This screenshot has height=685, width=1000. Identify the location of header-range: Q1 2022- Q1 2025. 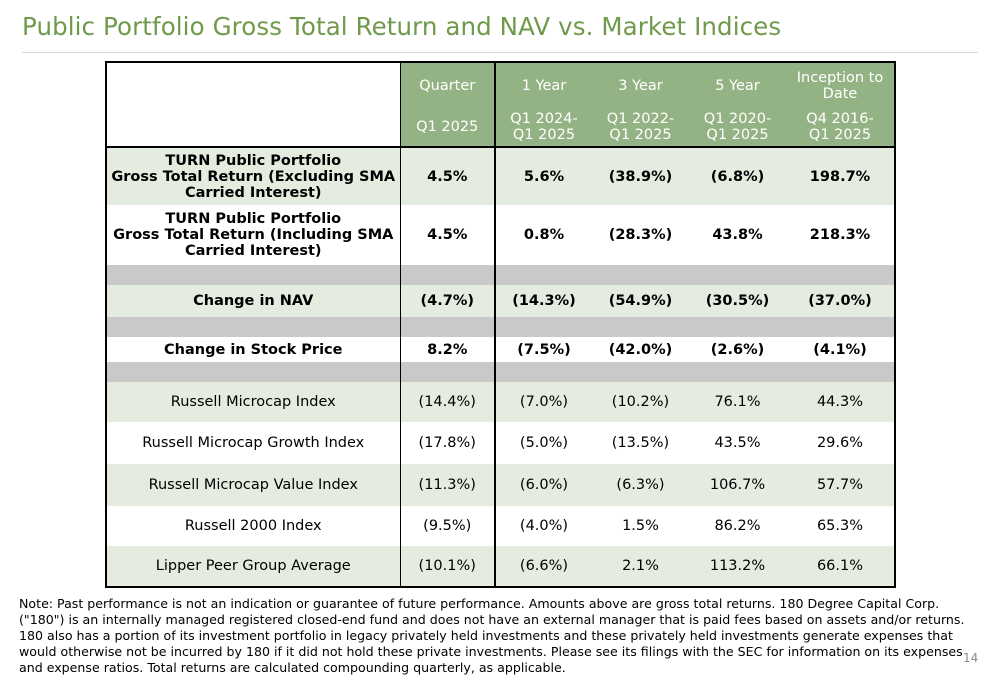
(640, 127).